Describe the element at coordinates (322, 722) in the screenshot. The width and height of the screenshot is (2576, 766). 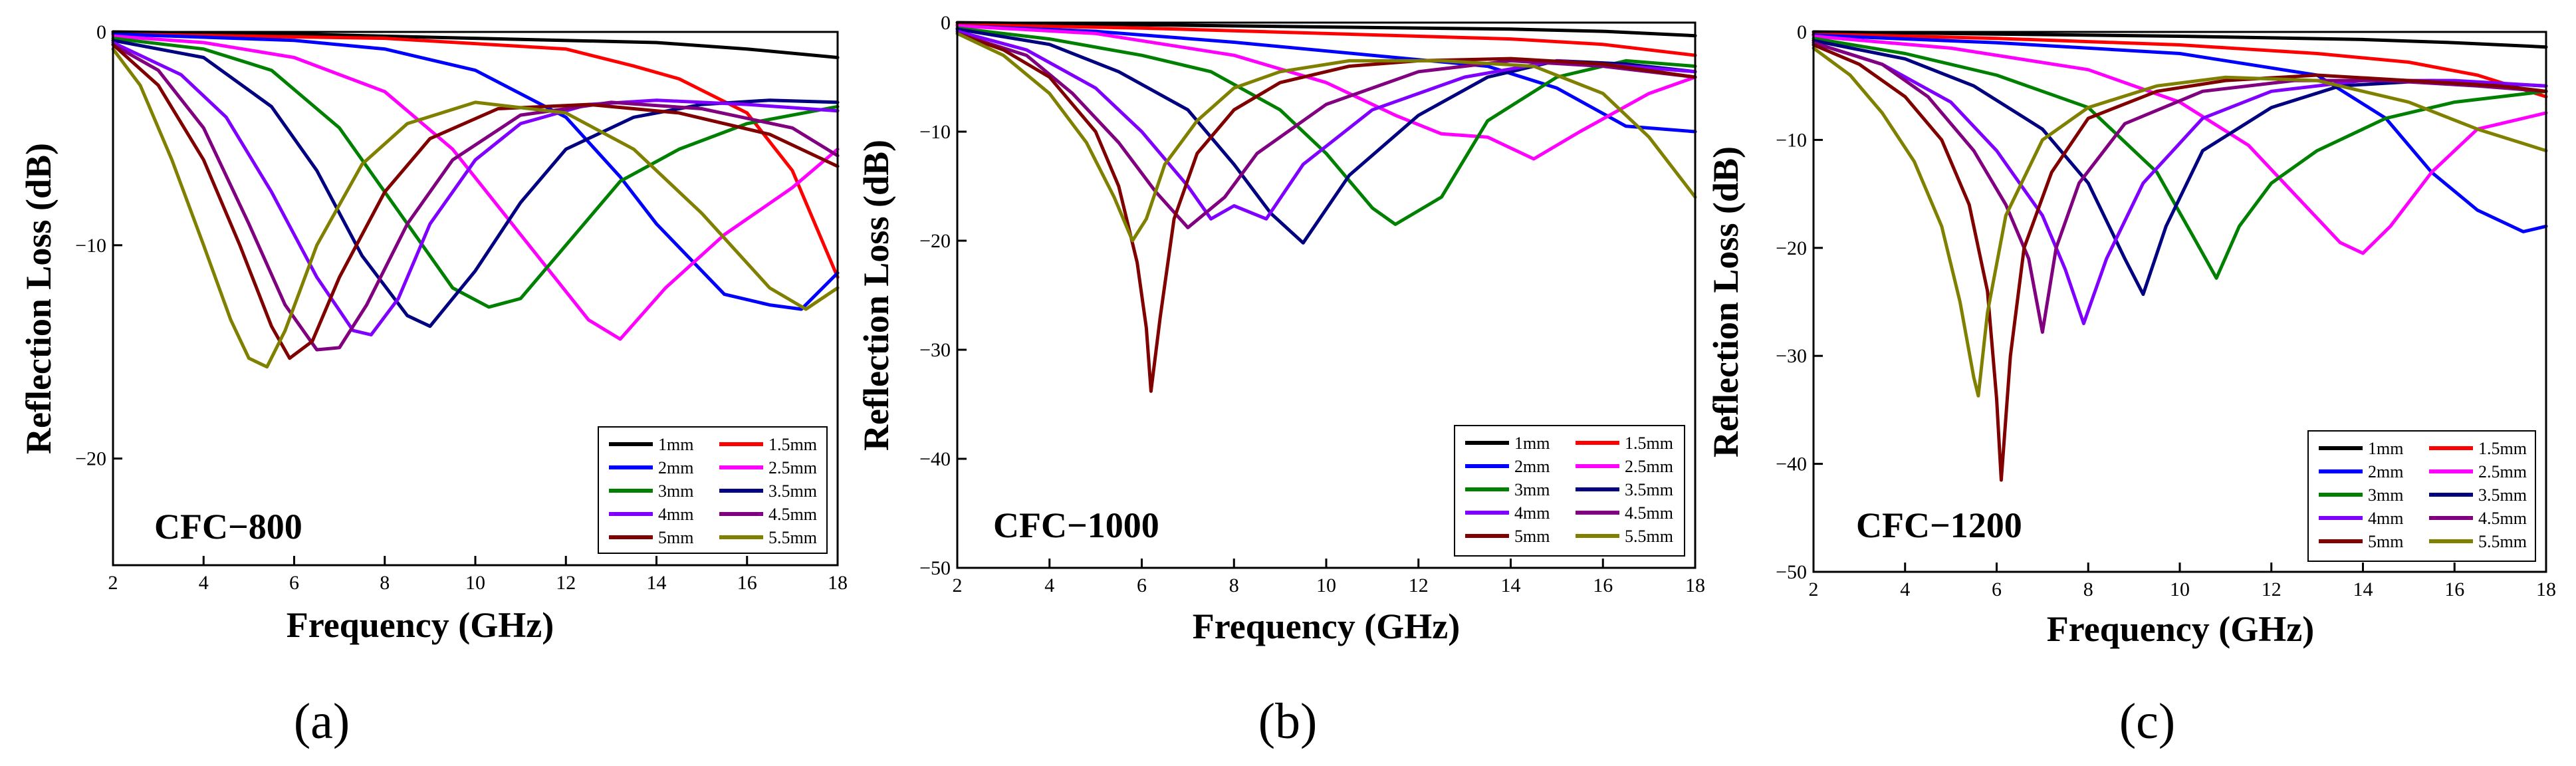
I see `panel-label: (a)` at that location.